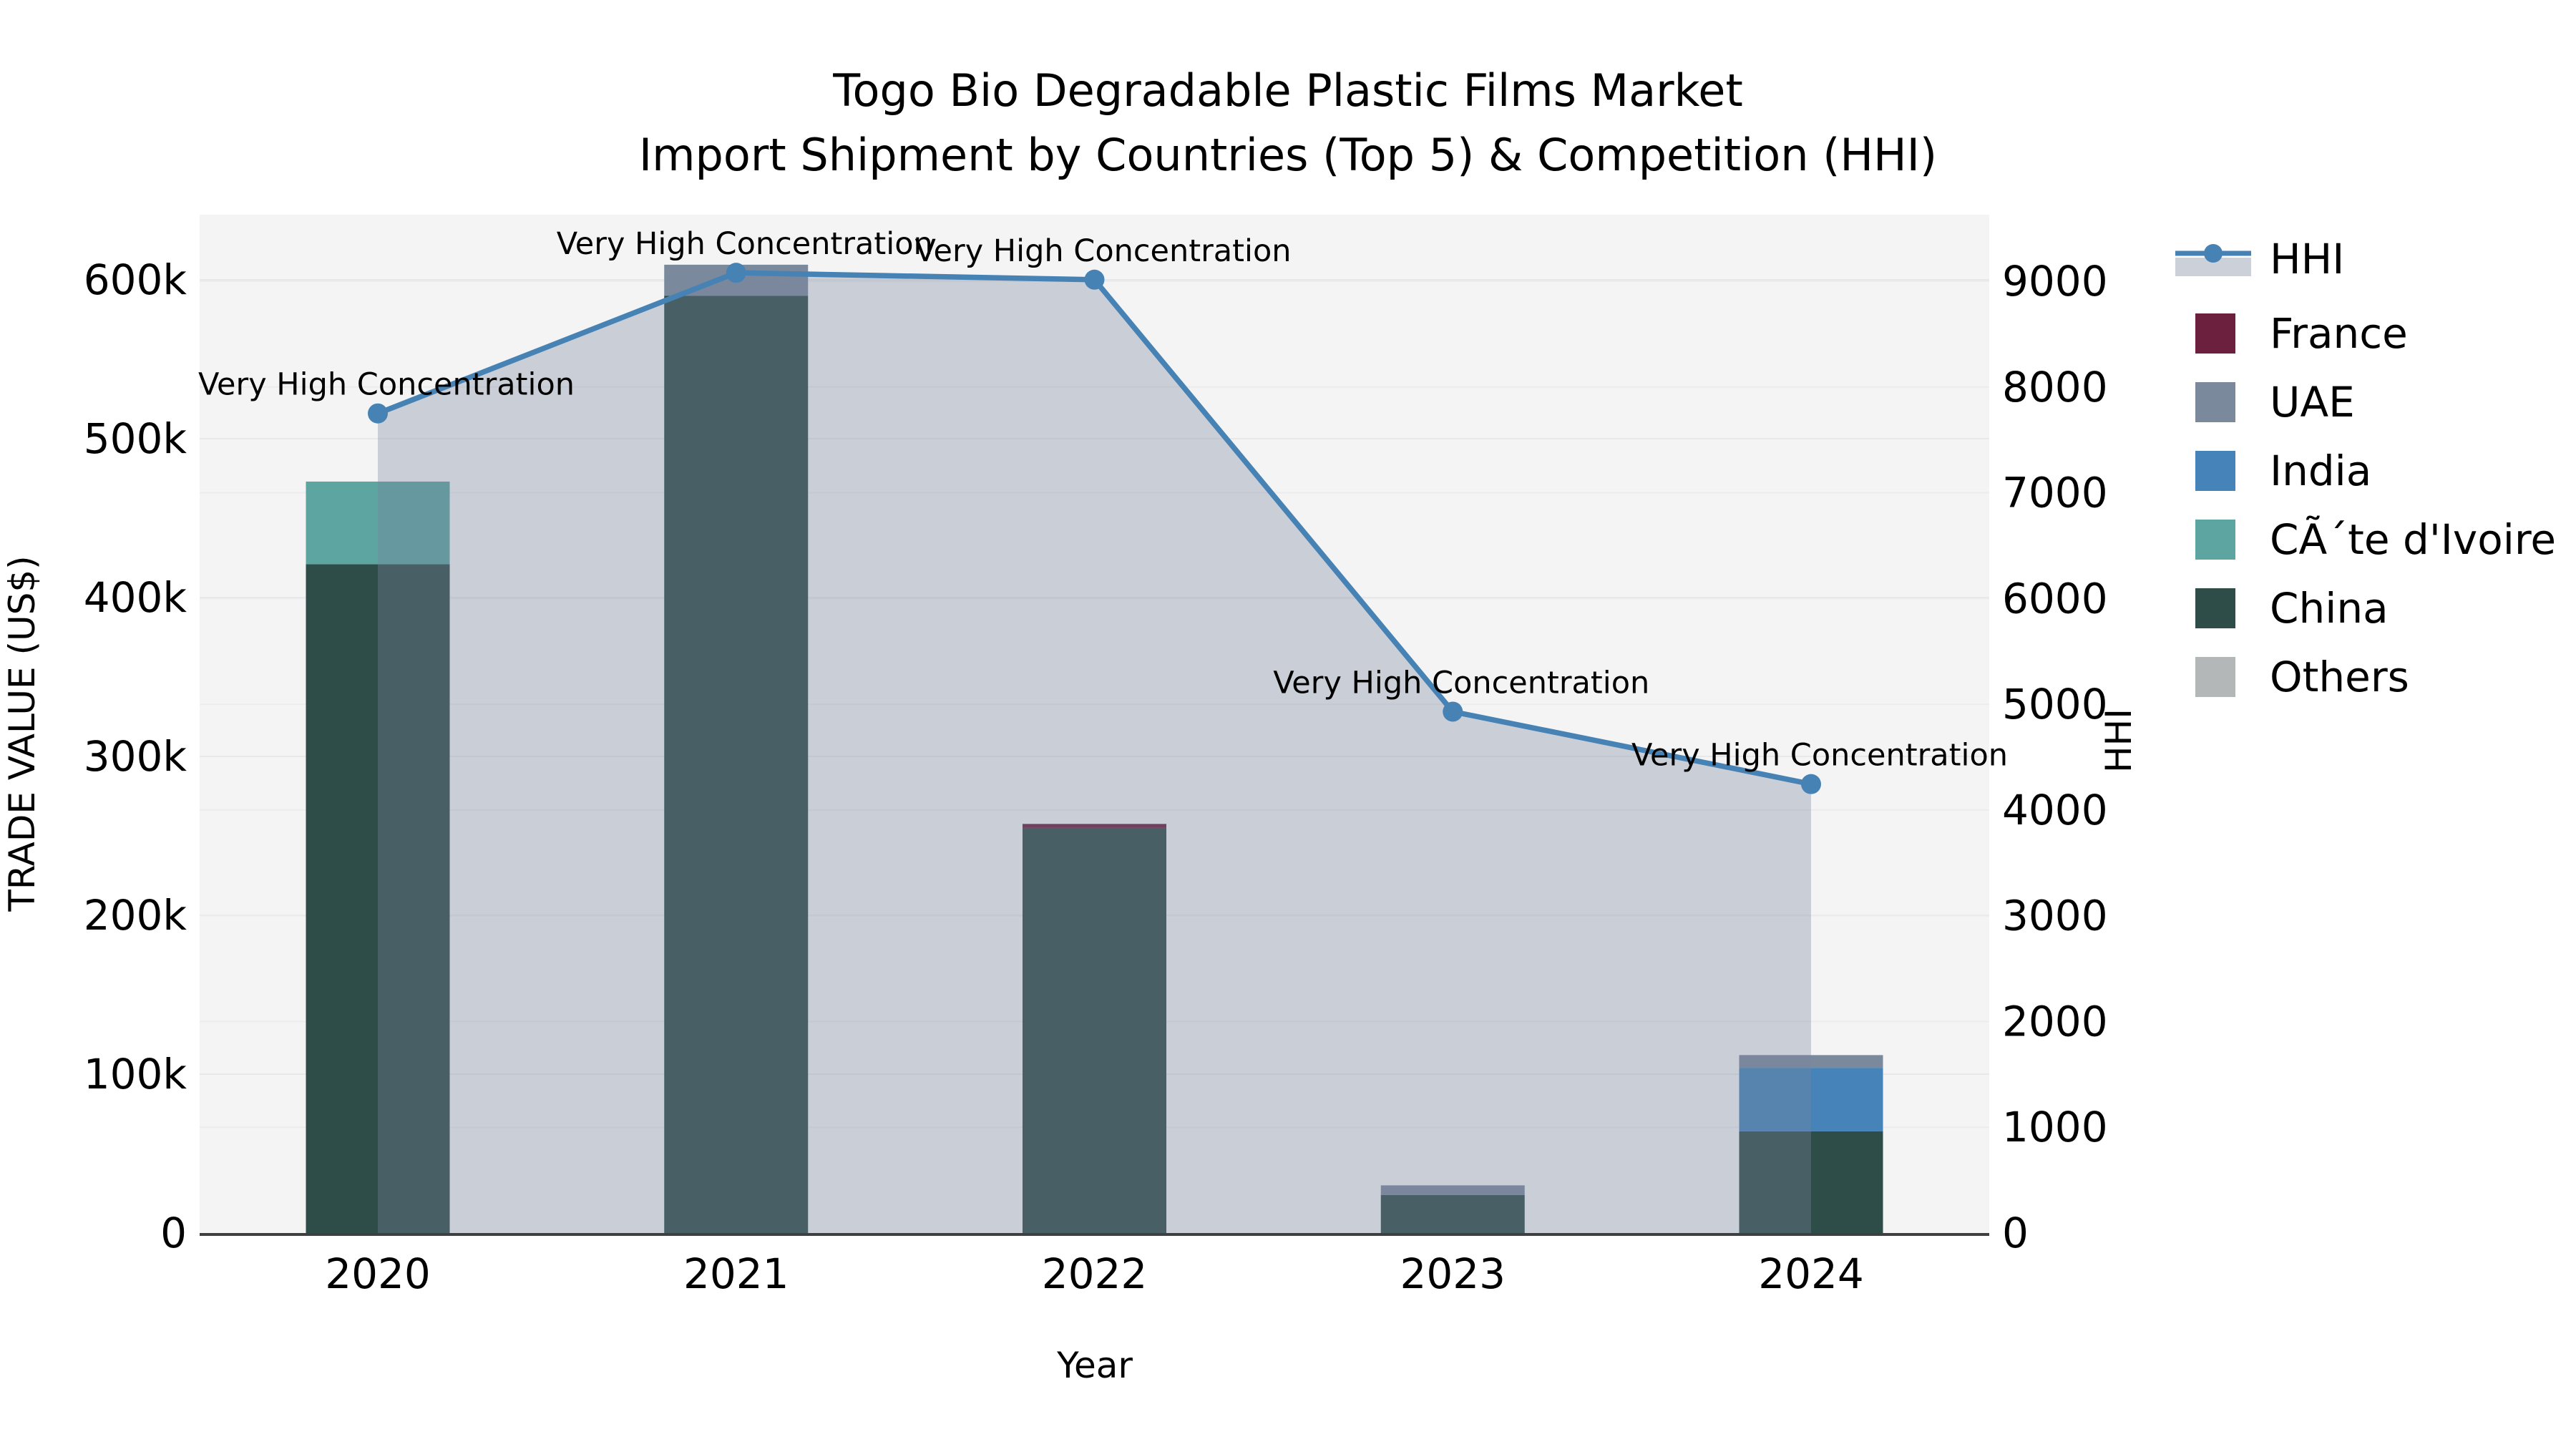  What do you see at coordinates (1453, 711) in the screenshot?
I see `hhi-marker-2023` at bounding box center [1453, 711].